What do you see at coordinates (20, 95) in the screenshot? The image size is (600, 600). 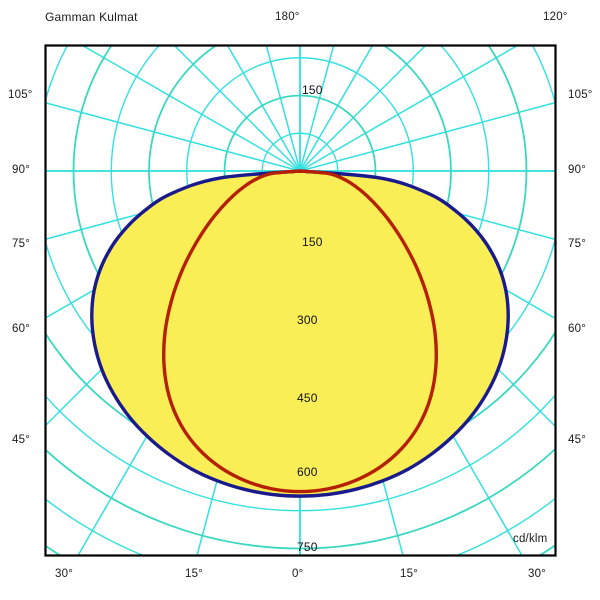 I see `left-label-105: 105°` at bounding box center [20, 95].